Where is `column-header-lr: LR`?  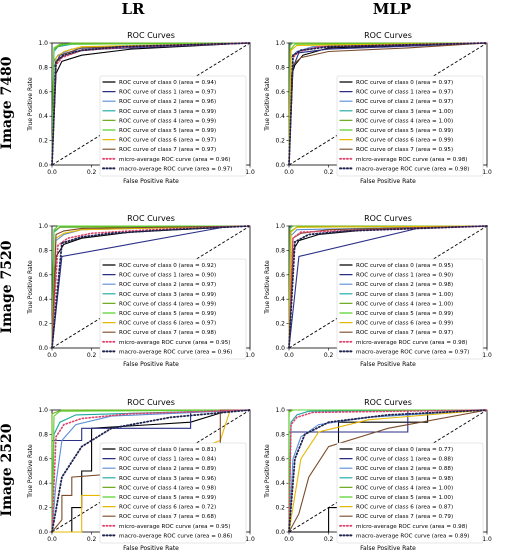 column-header-lr: LR is located at coordinates (133, 9).